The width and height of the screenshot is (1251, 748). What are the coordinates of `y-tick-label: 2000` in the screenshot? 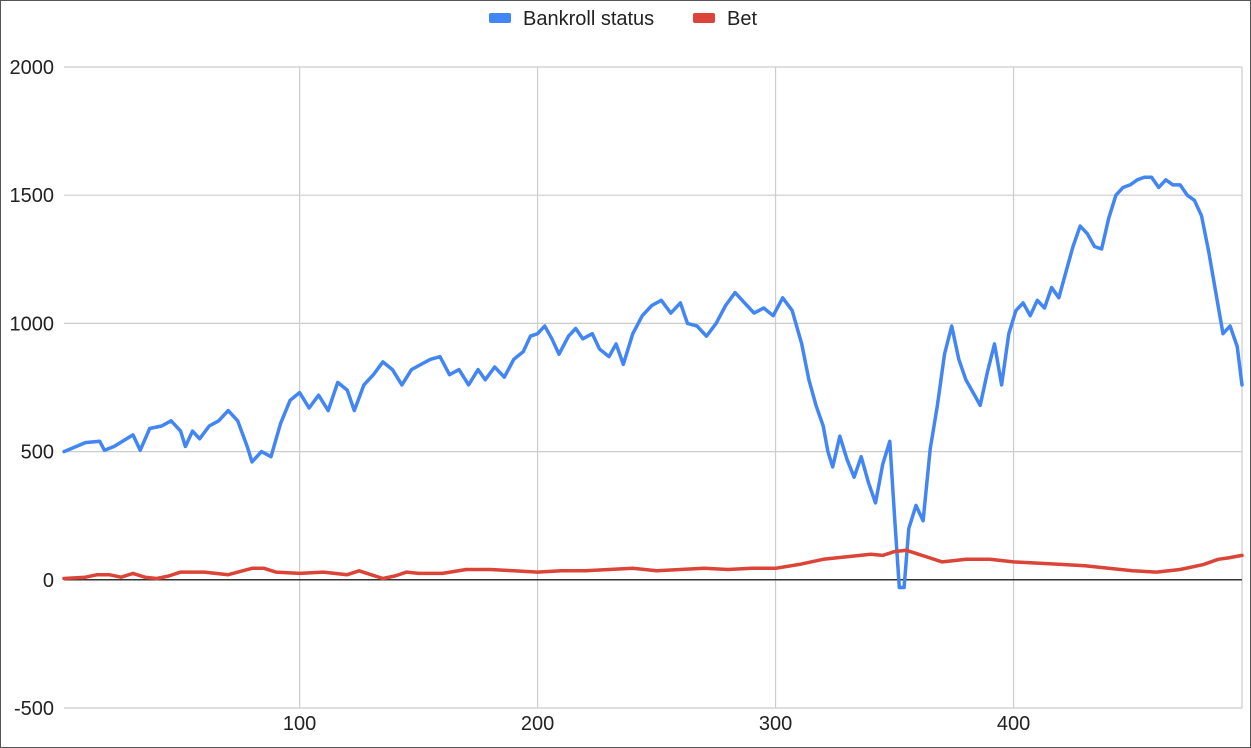 It's located at (32, 68).